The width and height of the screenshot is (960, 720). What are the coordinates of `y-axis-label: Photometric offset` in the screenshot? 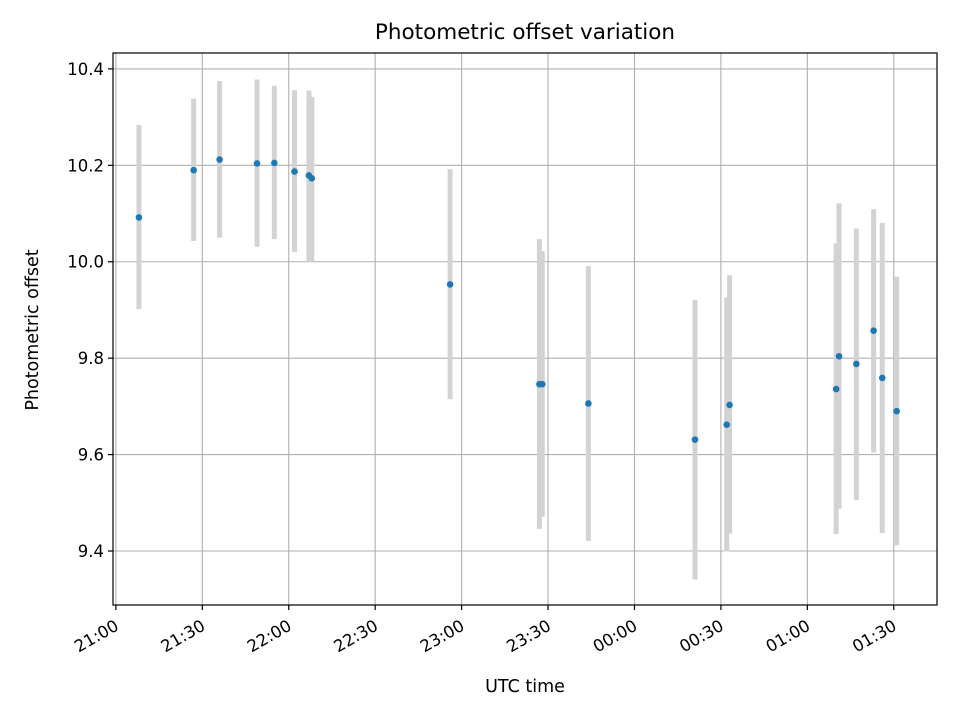 It's located at (33, 329).